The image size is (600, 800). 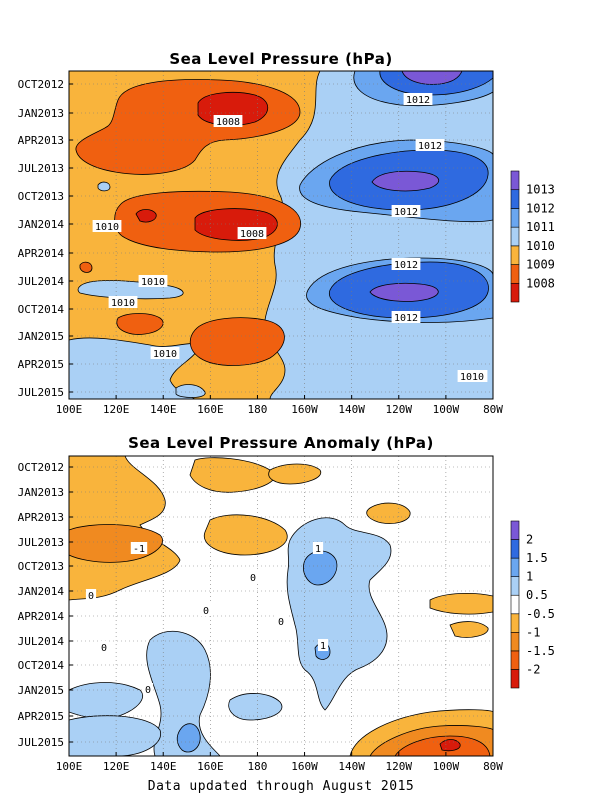 What do you see at coordinates (388, 513) in the screenshot?
I see `anom-fill-neg-east-patch-c` at bounding box center [388, 513].